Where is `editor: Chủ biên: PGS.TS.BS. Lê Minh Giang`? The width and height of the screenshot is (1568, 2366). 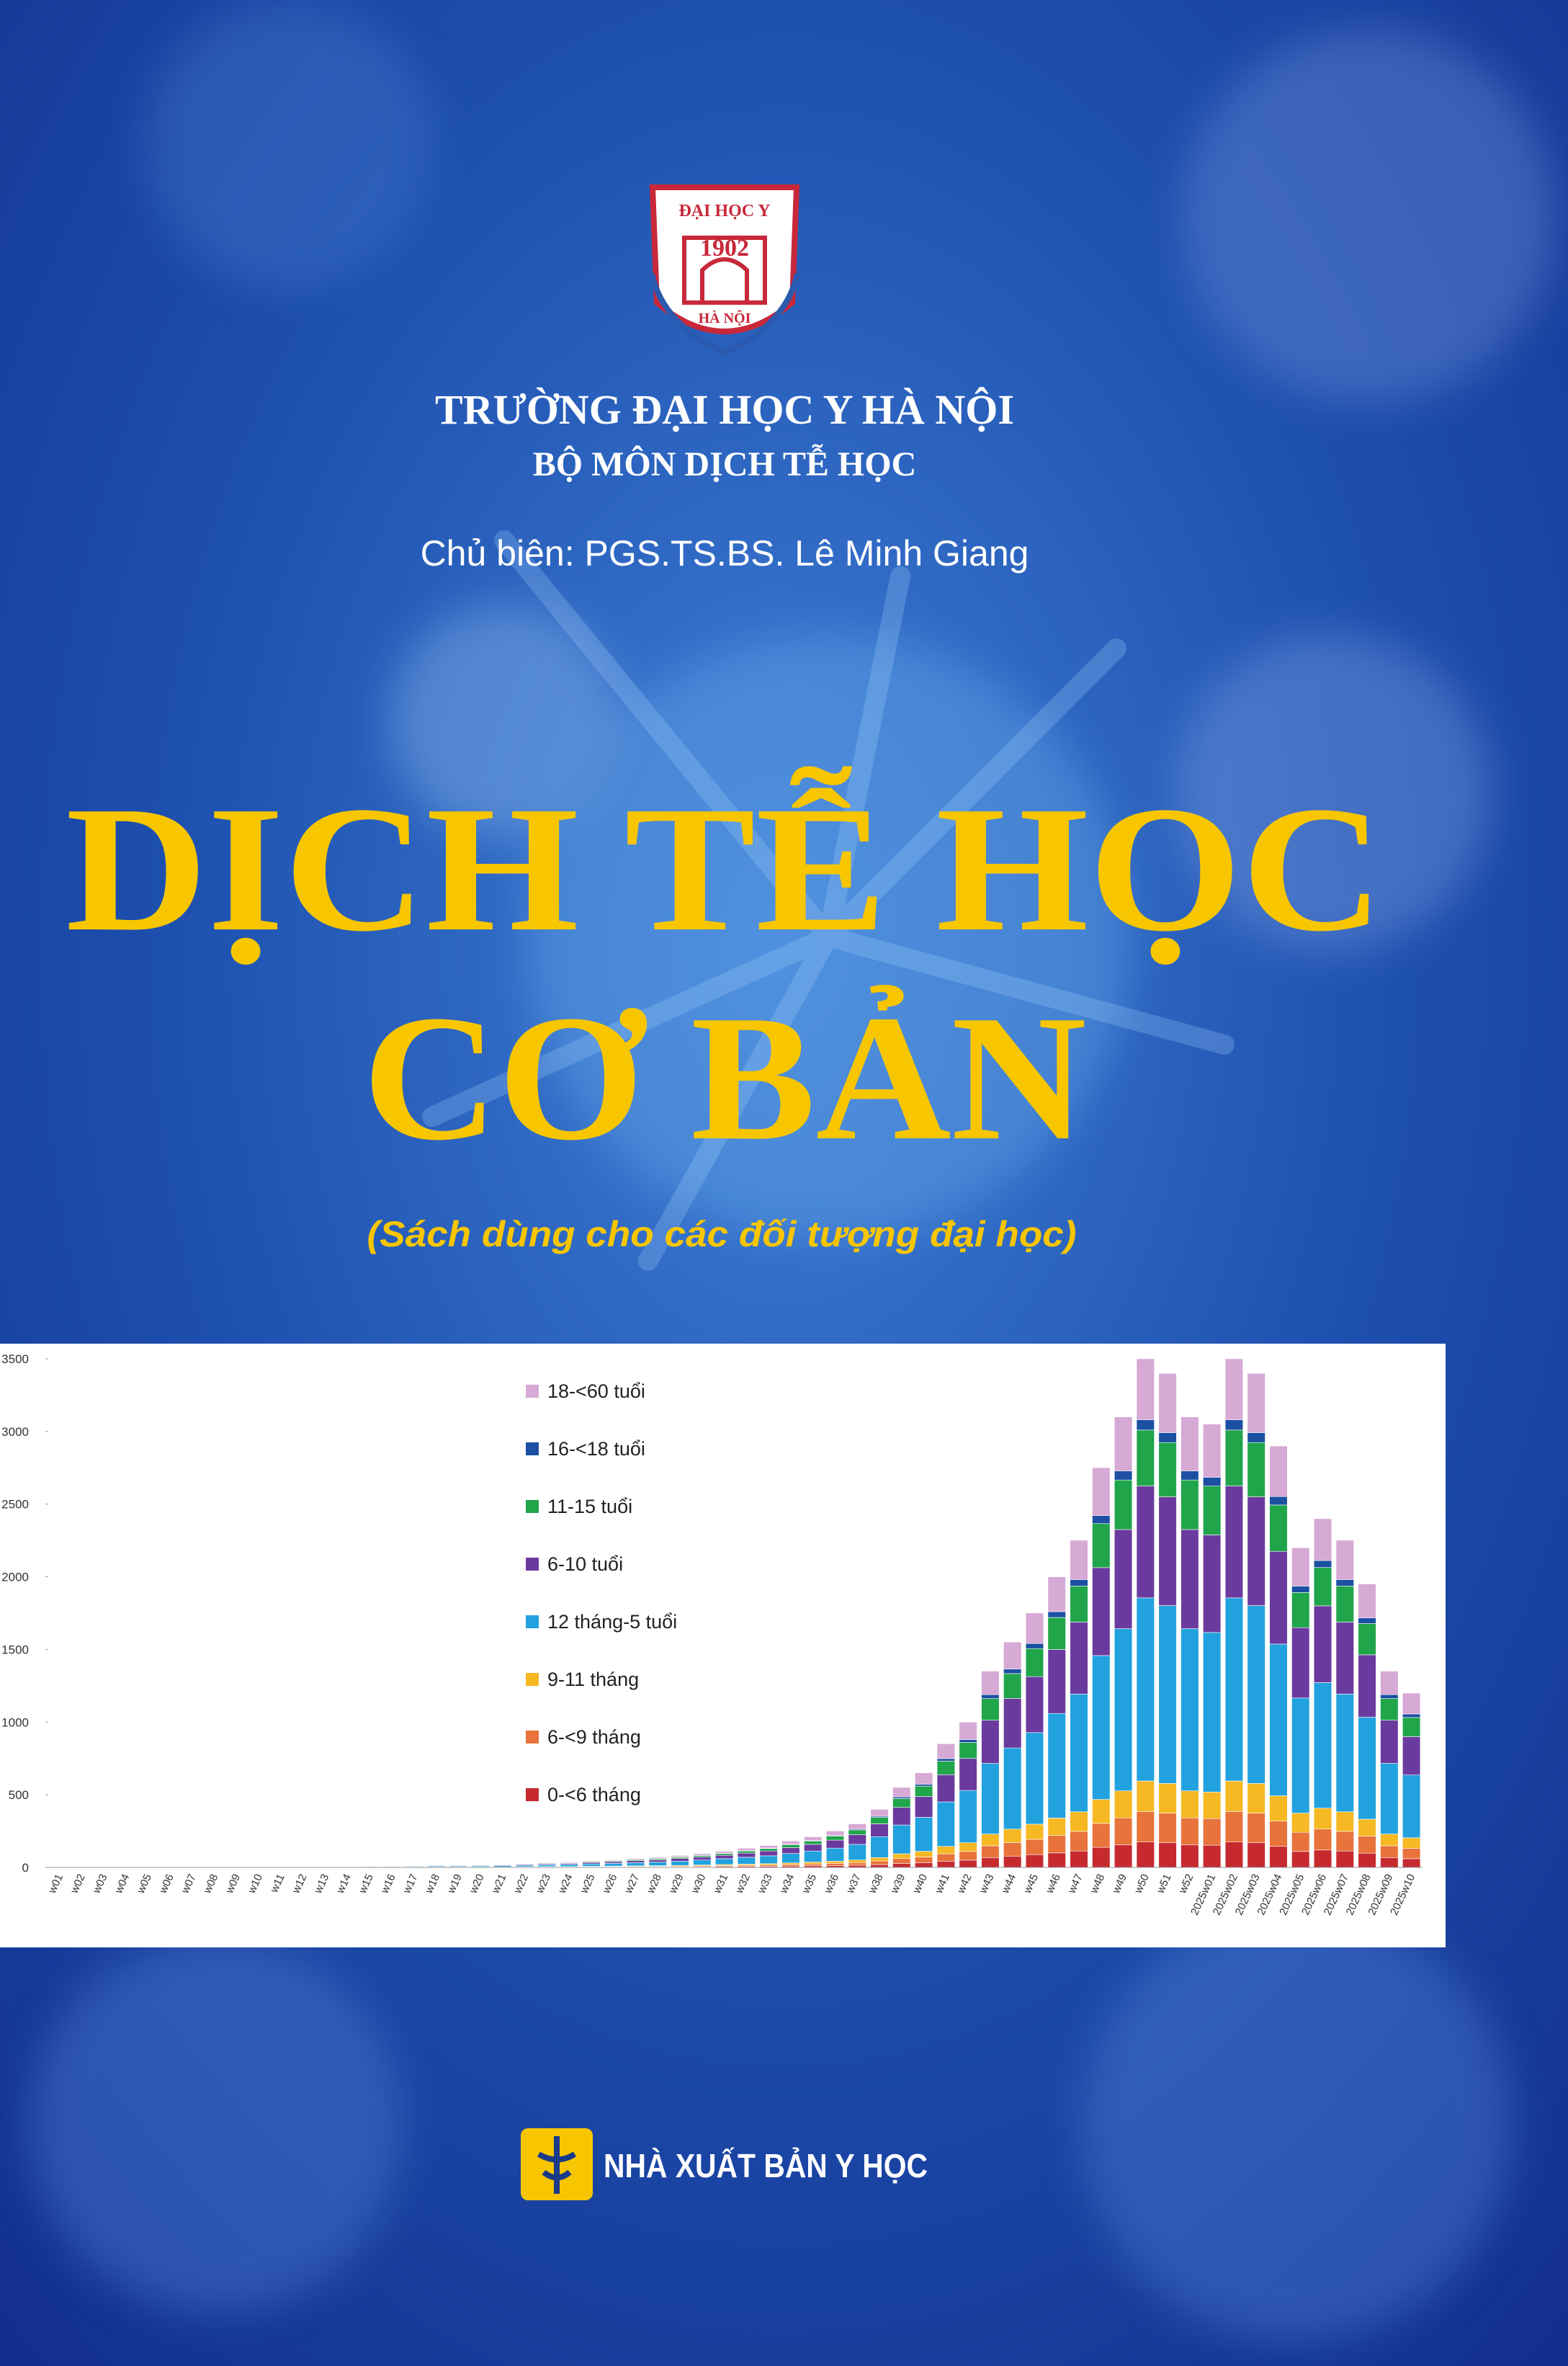
editor: Chủ biên: PGS.TS.BS. Lê Minh Giang is located at coordinates (725, 553).